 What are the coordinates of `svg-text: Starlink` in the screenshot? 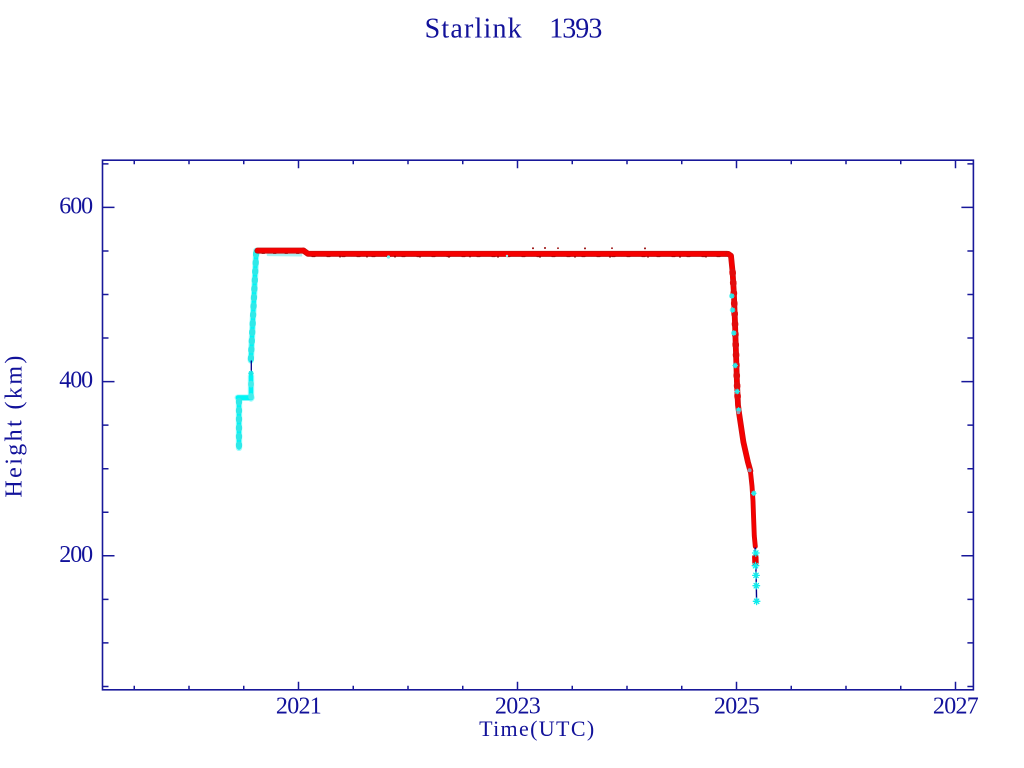 It's located at (474, 28).